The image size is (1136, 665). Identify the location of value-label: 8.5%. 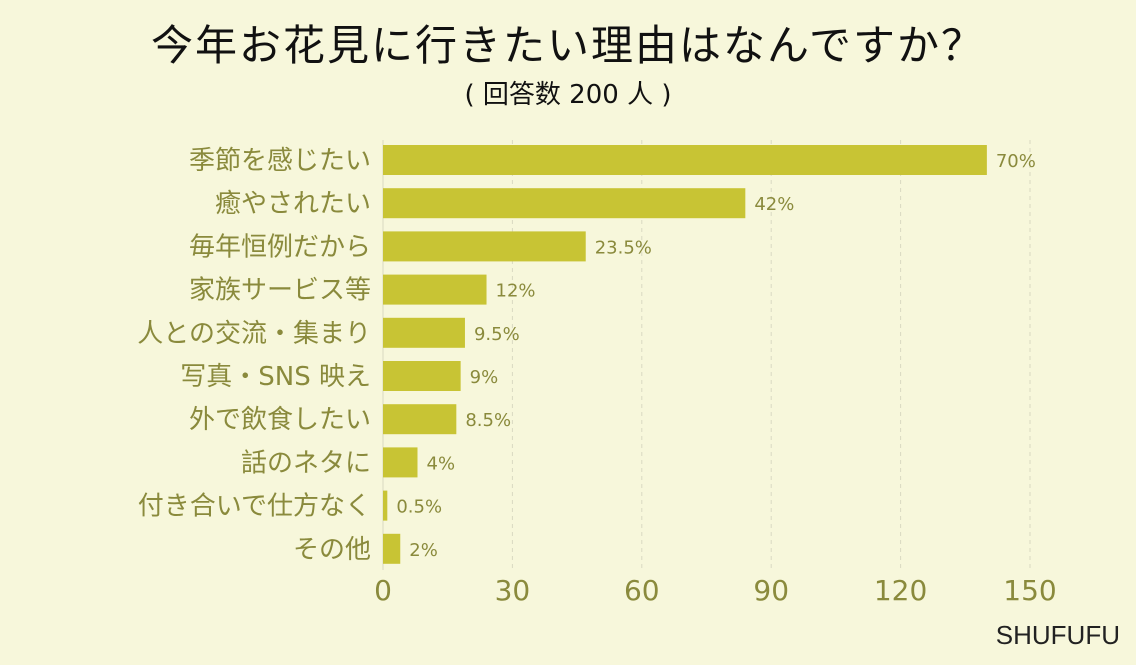
(488, 420).